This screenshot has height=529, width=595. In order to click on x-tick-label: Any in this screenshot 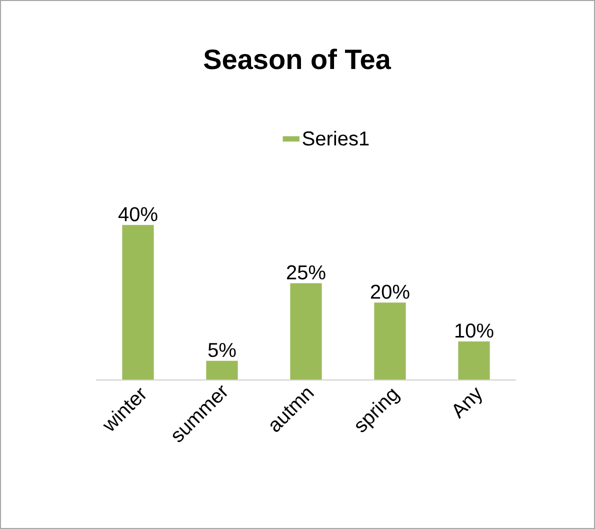, I will do `click(468, 403)`.